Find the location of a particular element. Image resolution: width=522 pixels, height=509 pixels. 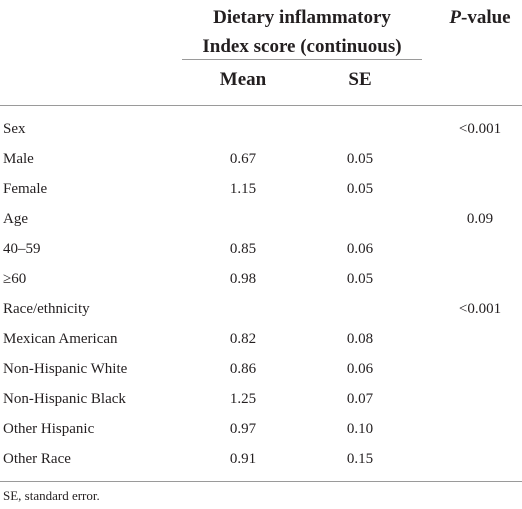

header-bottom-rule is located at coordinates (261, 105).